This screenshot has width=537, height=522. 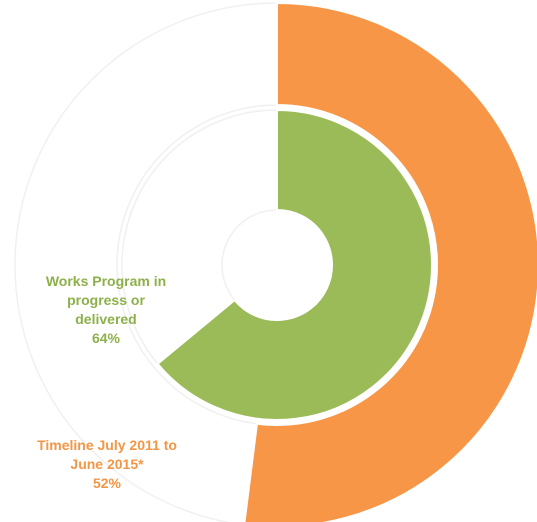 I want to click on data-label: Timeline July 2011 to June 2015* 52%, so click(x=107, y=464).